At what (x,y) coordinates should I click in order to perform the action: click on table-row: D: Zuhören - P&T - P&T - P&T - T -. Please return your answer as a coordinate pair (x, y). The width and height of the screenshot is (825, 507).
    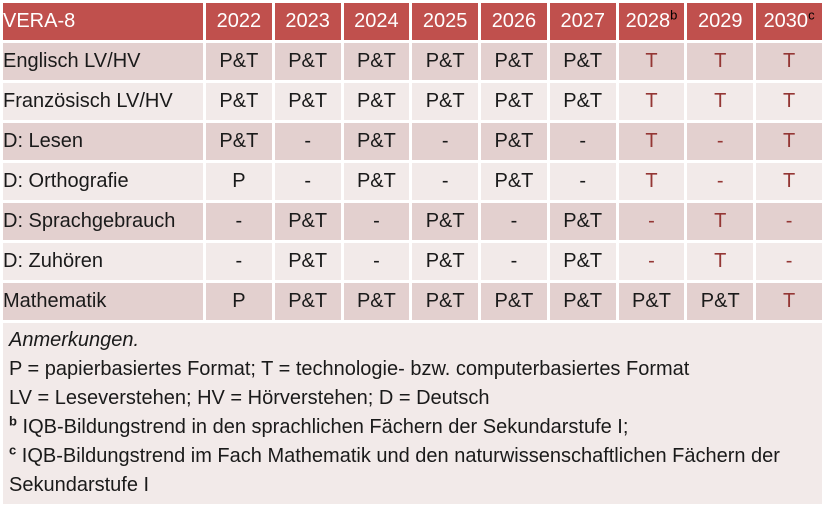
    Looking at the image, I should click on (412, 261).